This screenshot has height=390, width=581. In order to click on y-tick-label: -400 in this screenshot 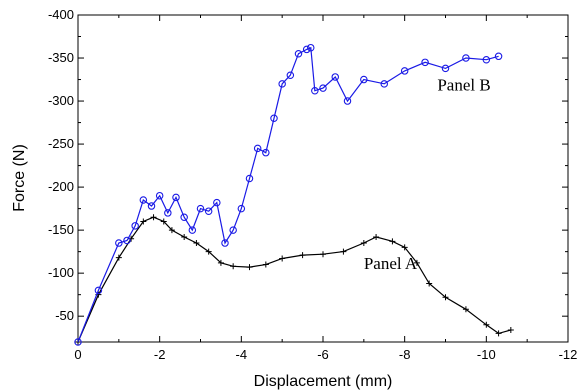, I will do `click(61, 14)`.